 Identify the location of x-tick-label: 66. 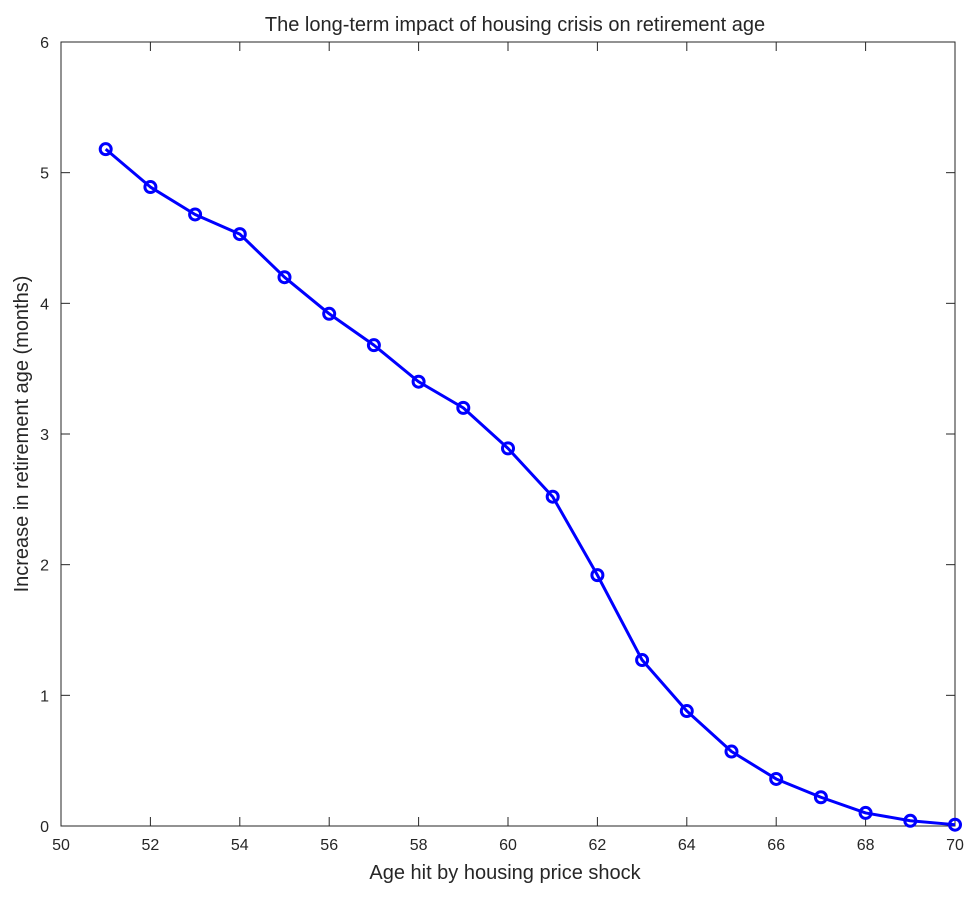
(776, 845).